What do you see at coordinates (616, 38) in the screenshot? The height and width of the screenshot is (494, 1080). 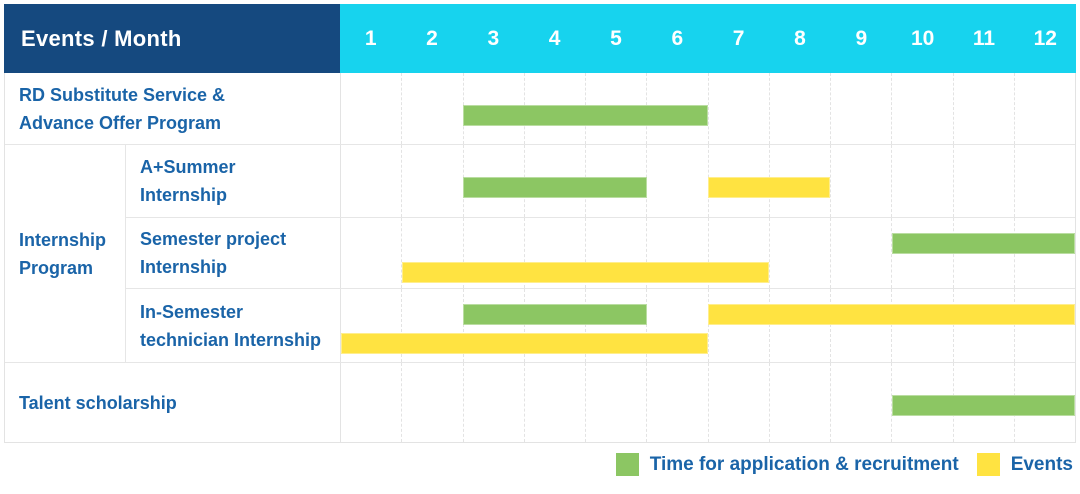 I see `month-header-5: 5` at bounding box center [616, 38].